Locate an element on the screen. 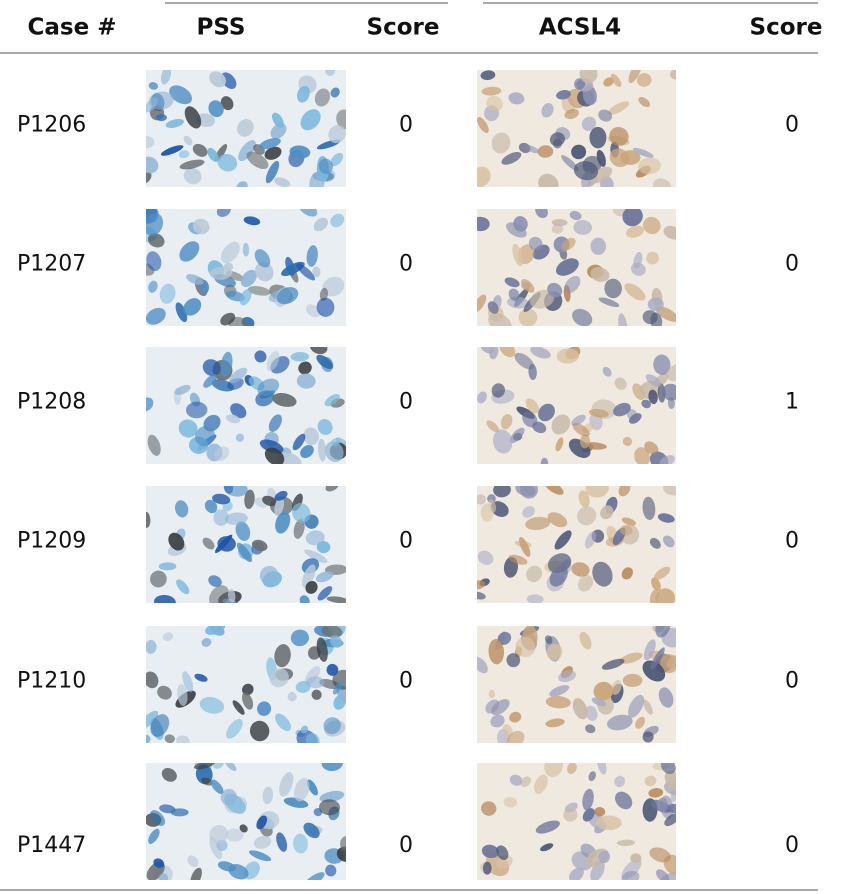  case-id: P1206 is located at coordinates (51, 125).